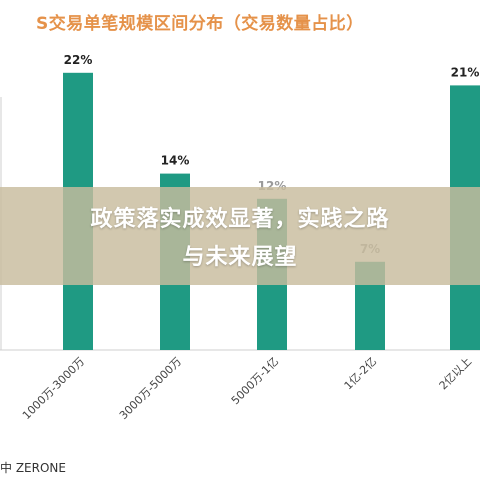  Describe the element at coordinates (200, 24) in the screenshot. I see `chart-title: S交易单笔规模区间分布（交易数量占比）` at that location.